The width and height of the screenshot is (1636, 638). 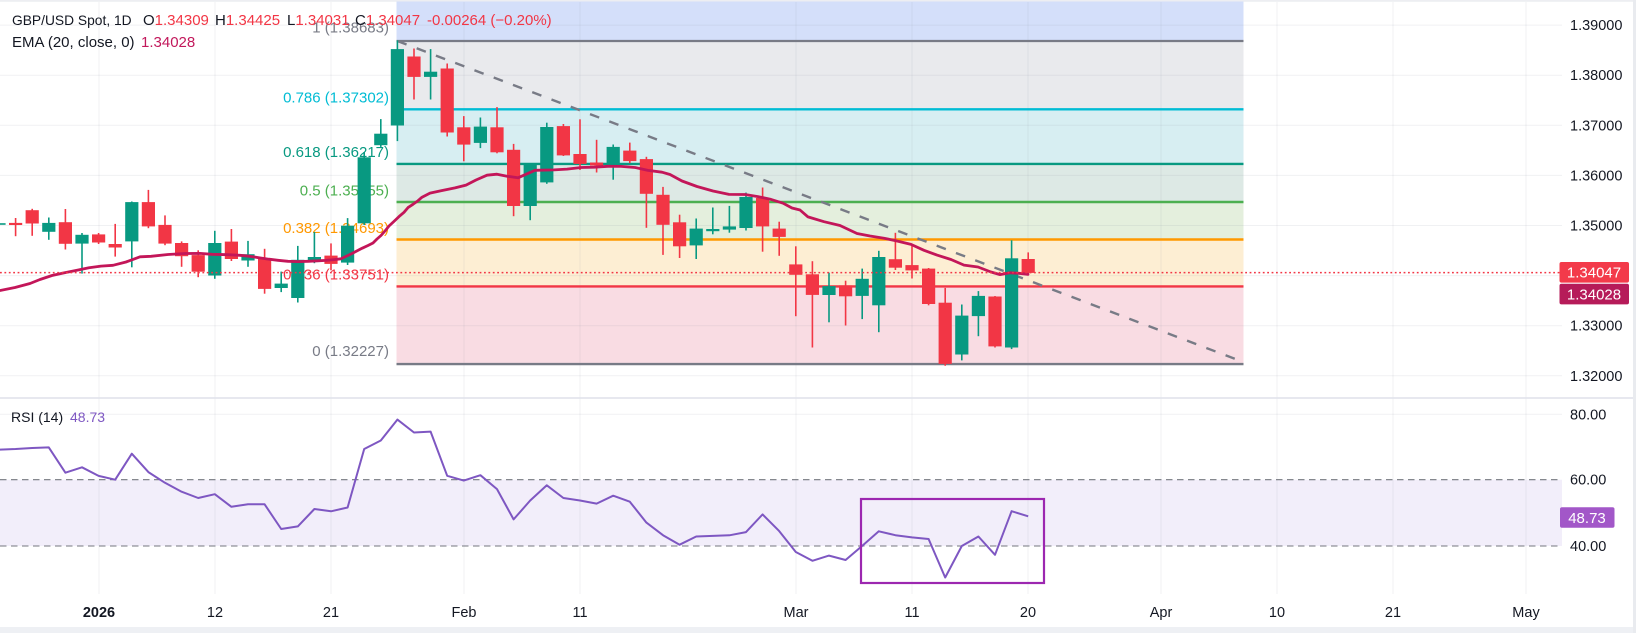 What do you see at coordinates (247, 20) in the screenshot?
I see `svg-text: H1.34425` at bounding box center [247, 20].